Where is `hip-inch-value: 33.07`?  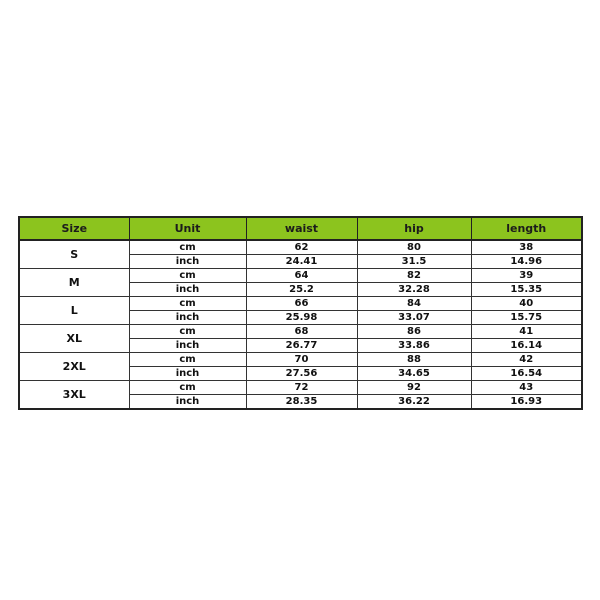 hip-inch-value: 33.07 is located at coordinates (414, 317).